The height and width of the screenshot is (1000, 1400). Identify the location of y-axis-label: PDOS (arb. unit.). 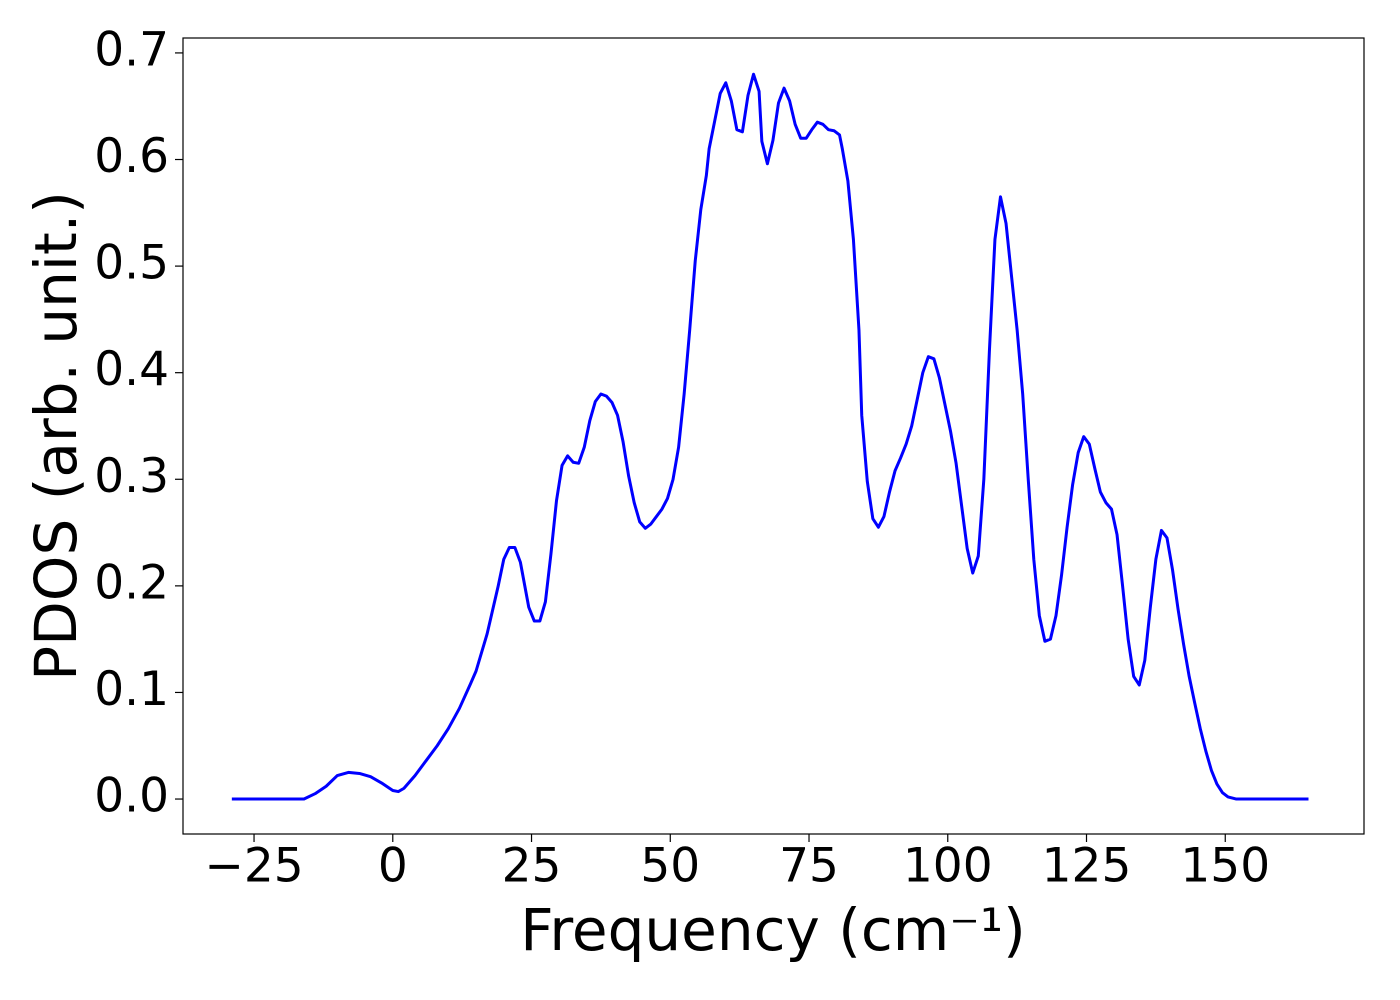
(56, 436).